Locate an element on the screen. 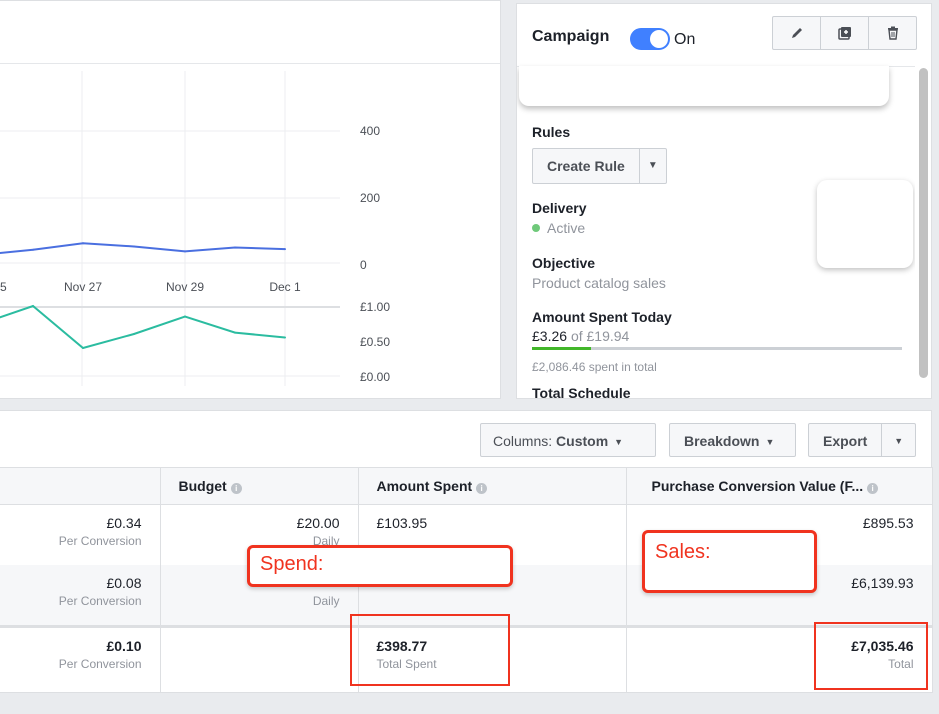 The width and height of the screenshot is (939, 714). duplicate-icon is located at coordinates (844, 33).